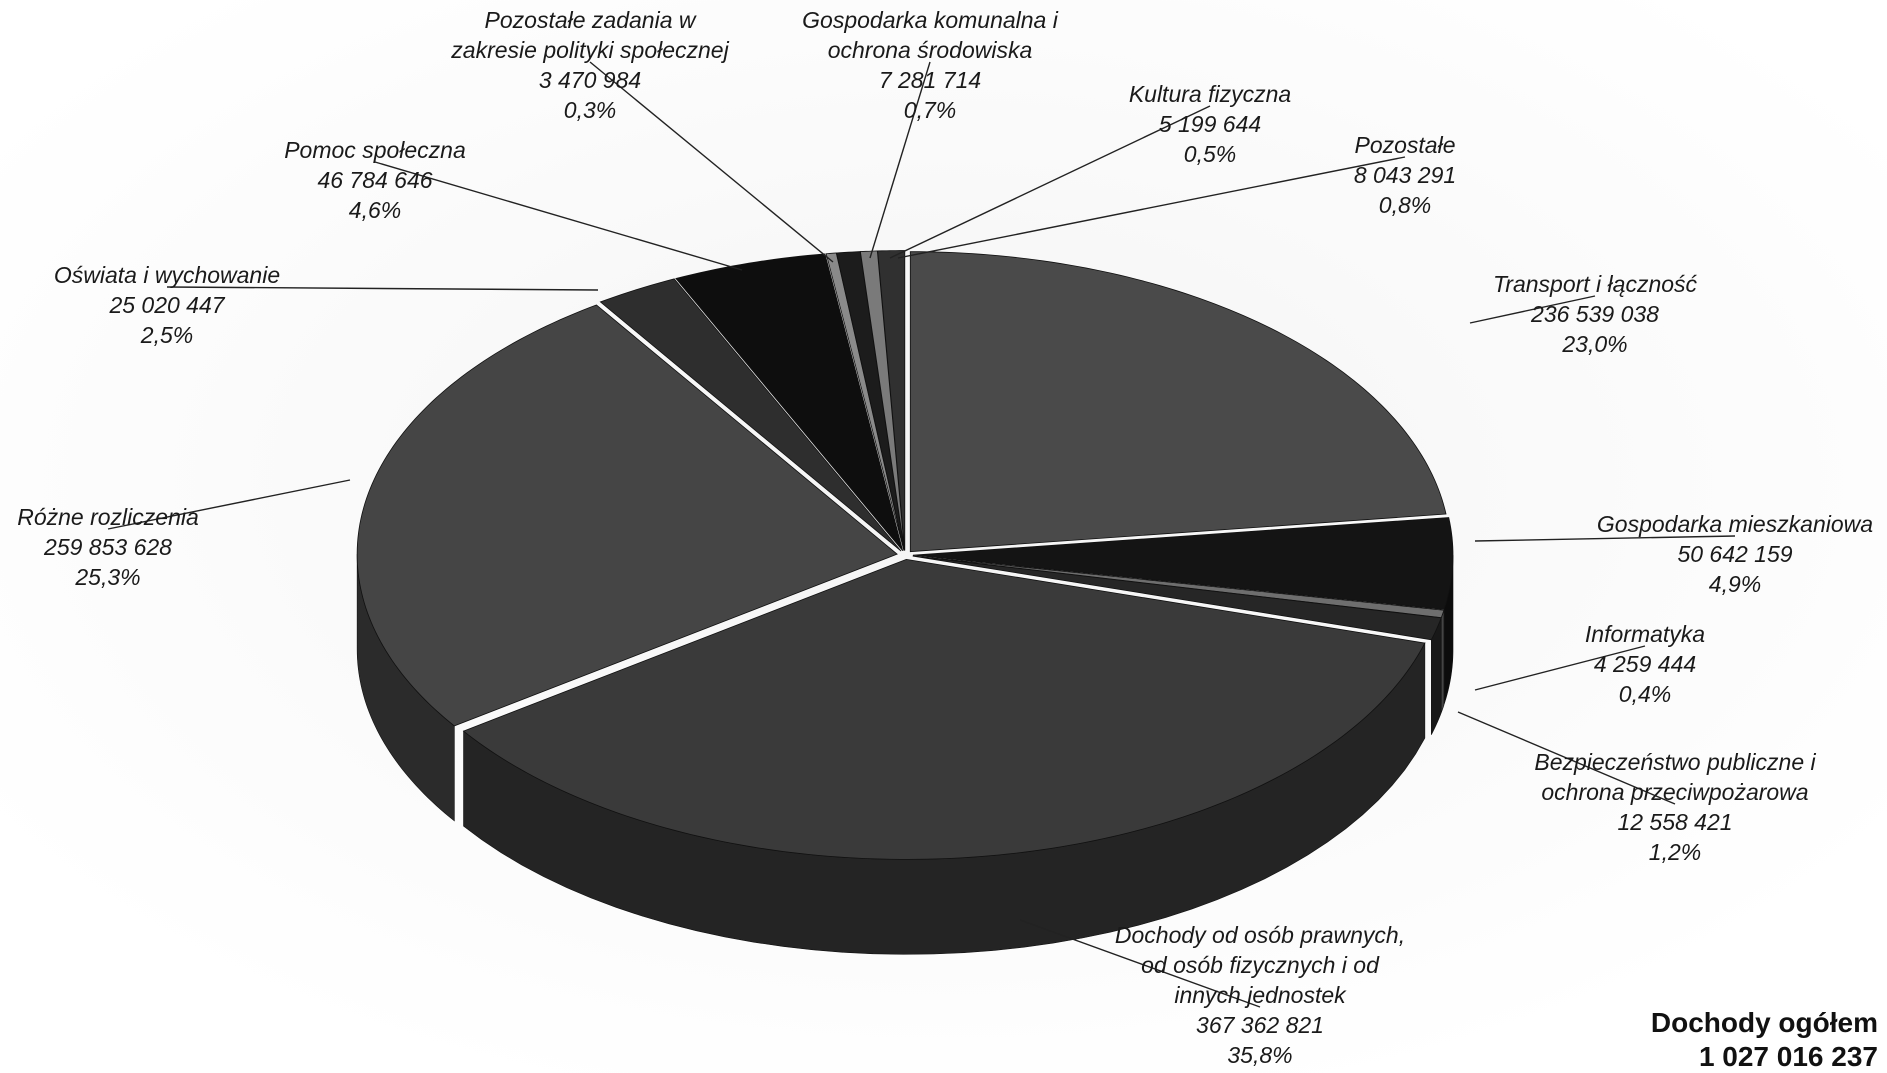 This screenshot has width=1887, height=1073. What do you see at coordinates (108, 517) in the screenshot?
I see `slice-label-5-line-0: Różne rozliczenia` at bounding box center [108, 517].